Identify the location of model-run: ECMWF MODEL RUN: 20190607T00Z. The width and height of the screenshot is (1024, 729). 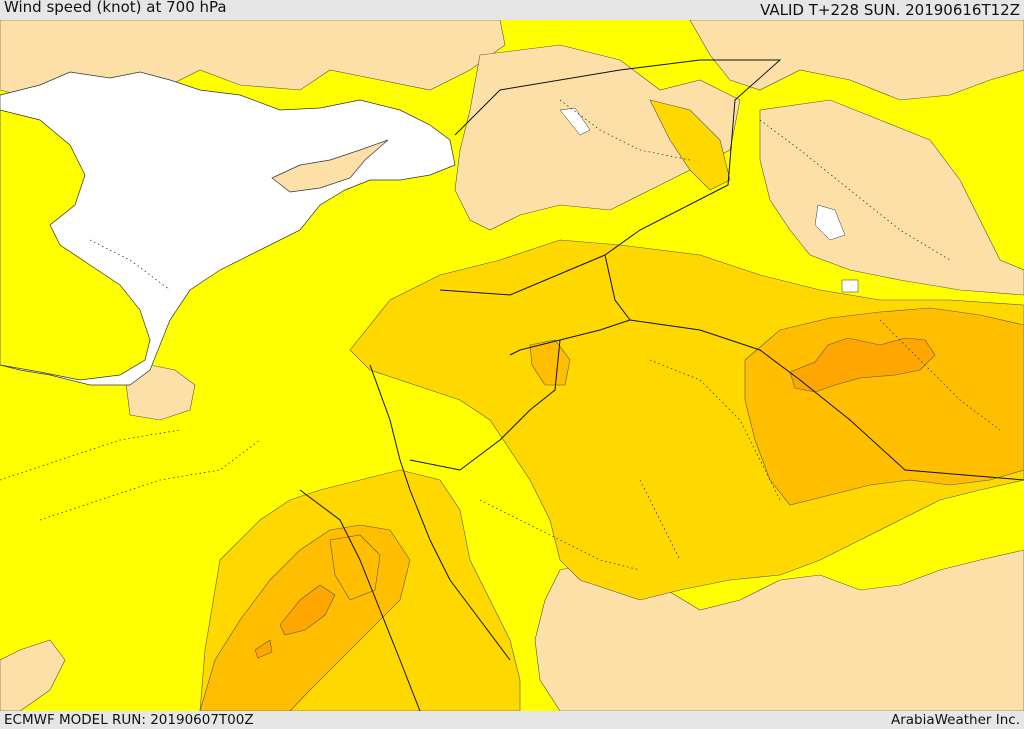
(129, 720).